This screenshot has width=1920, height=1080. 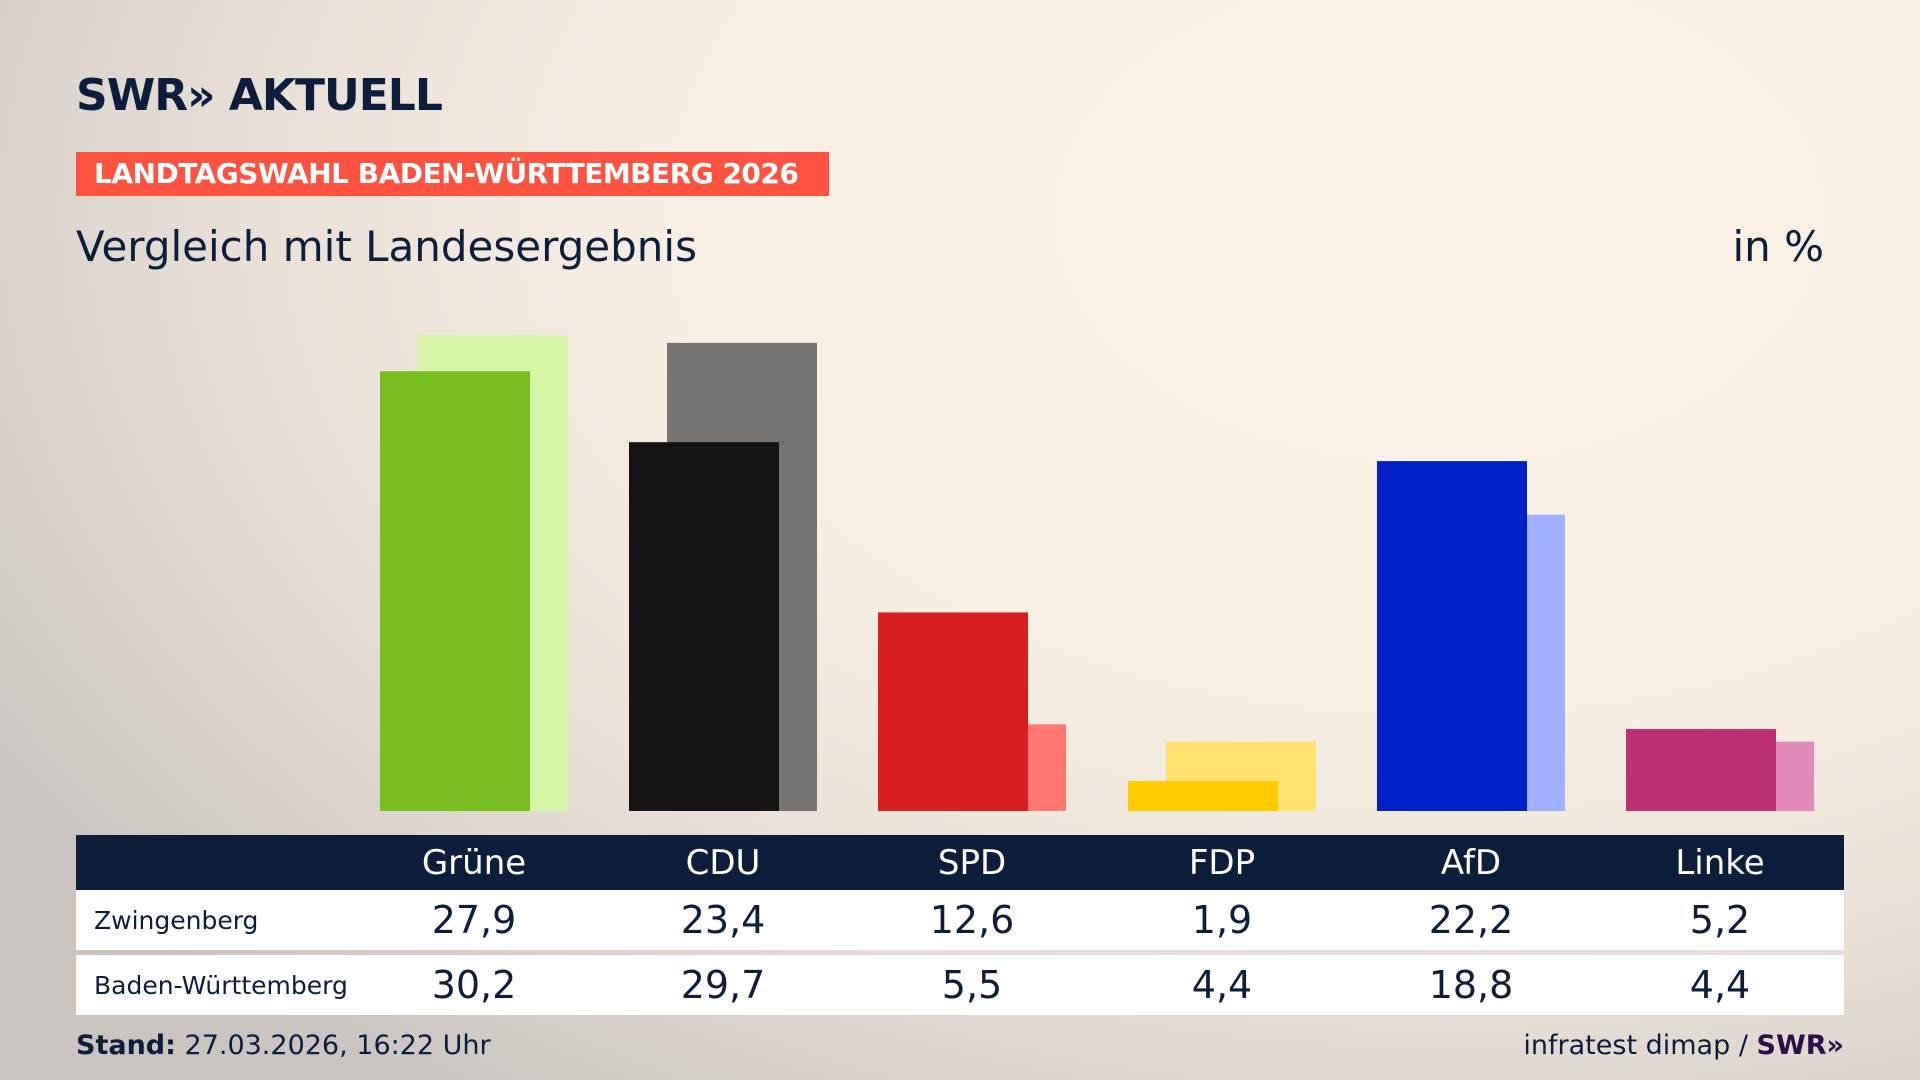 I want to click on source-text: infratest dimap /, so click(x=1635, y=1045).